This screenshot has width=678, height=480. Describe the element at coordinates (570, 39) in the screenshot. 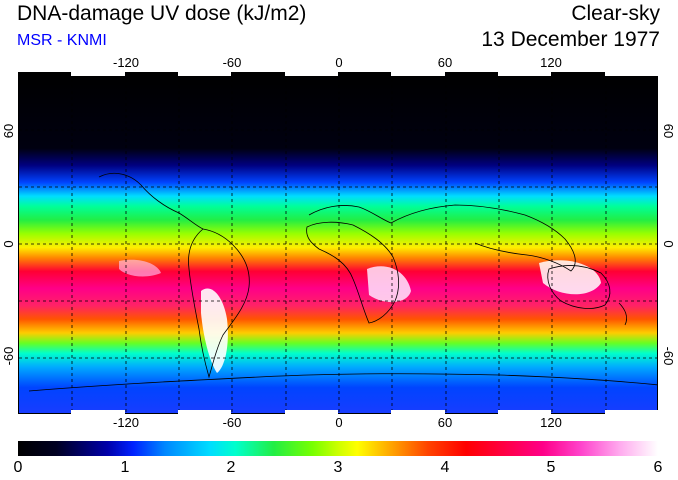

I see `date-label: 13 December 1977` at that location.